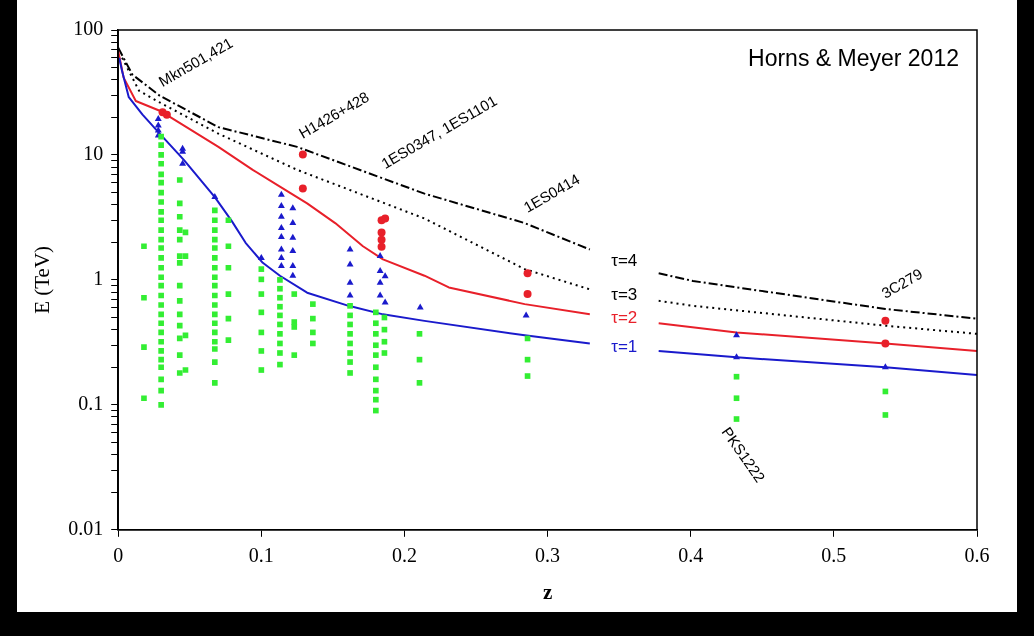 Image resolution: width=1034 pixels, height=636 pixels. I want to click on annotation: Horns & Meyer 2012, so click(853, 57).